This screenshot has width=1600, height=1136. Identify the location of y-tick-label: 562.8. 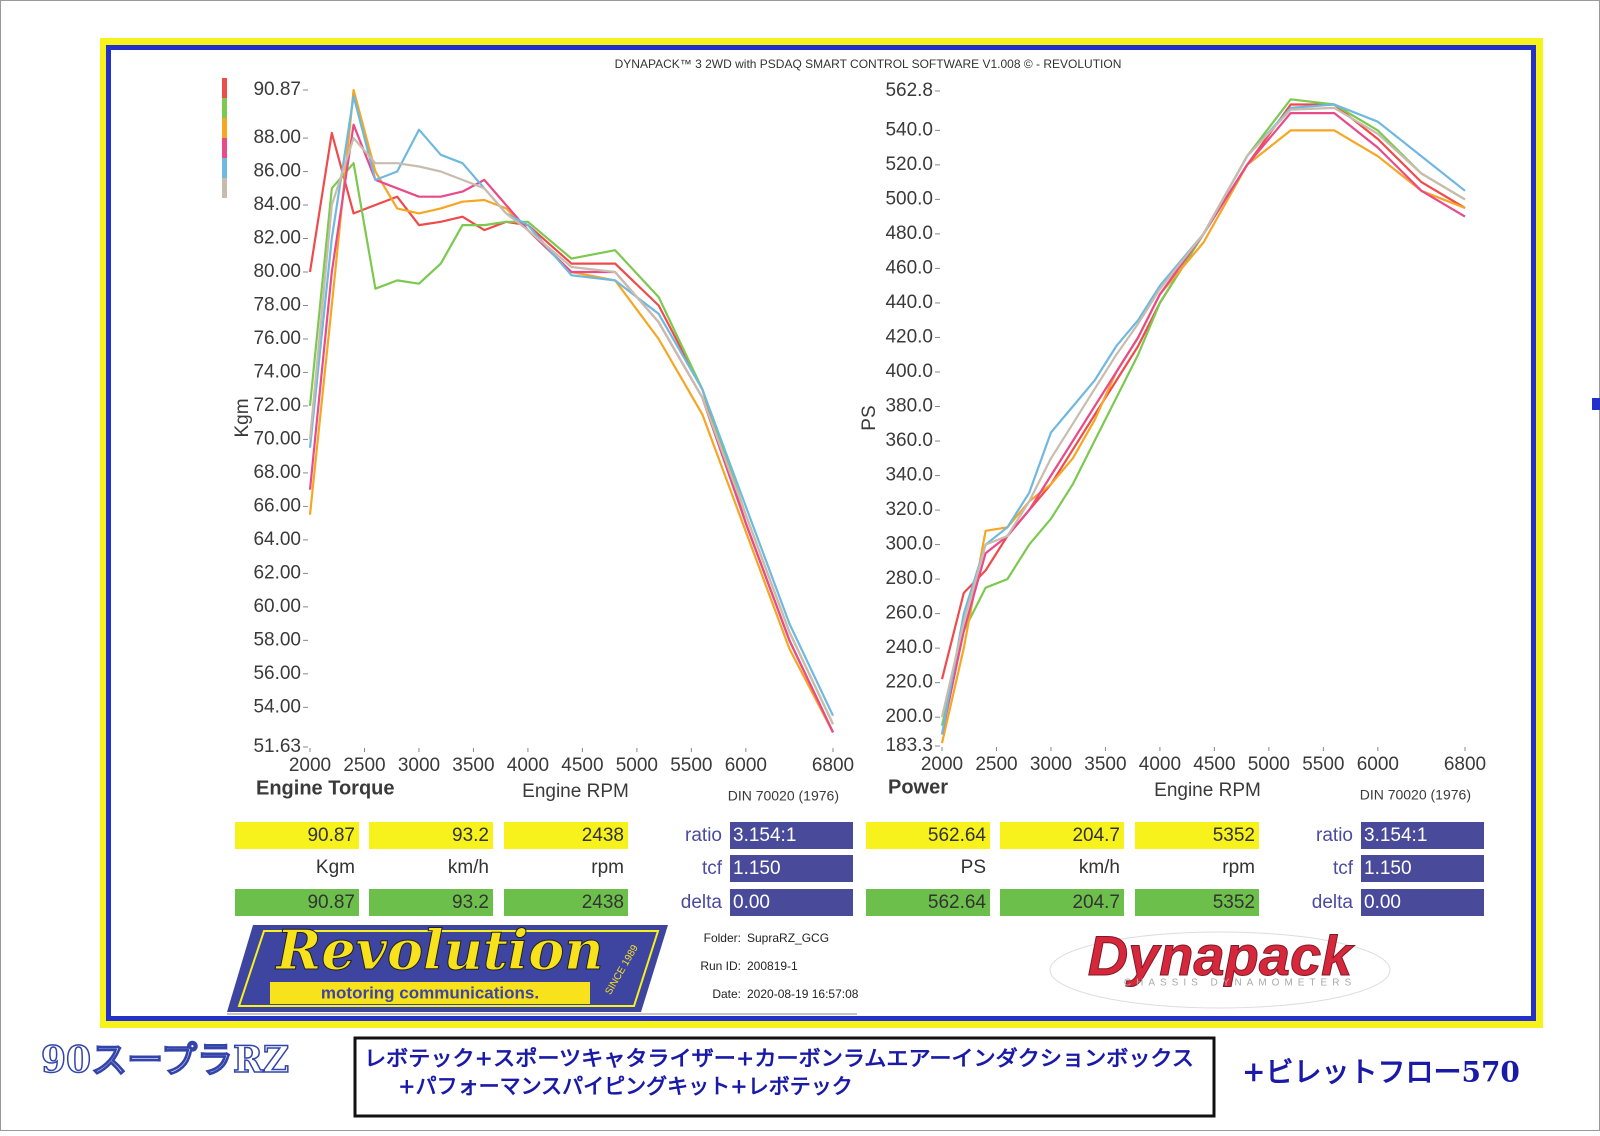
(909, 90).